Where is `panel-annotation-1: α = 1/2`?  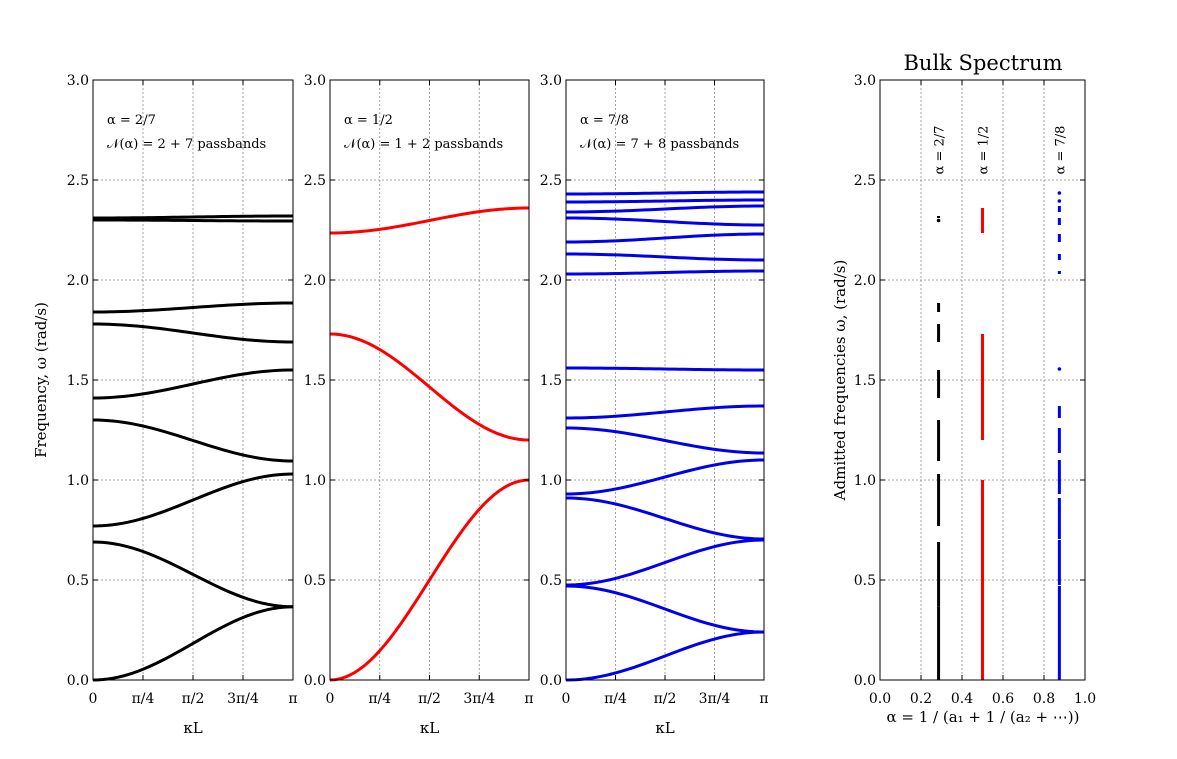
panel-annotation-1: α = 1/2 is located at coordinates (368, 120).